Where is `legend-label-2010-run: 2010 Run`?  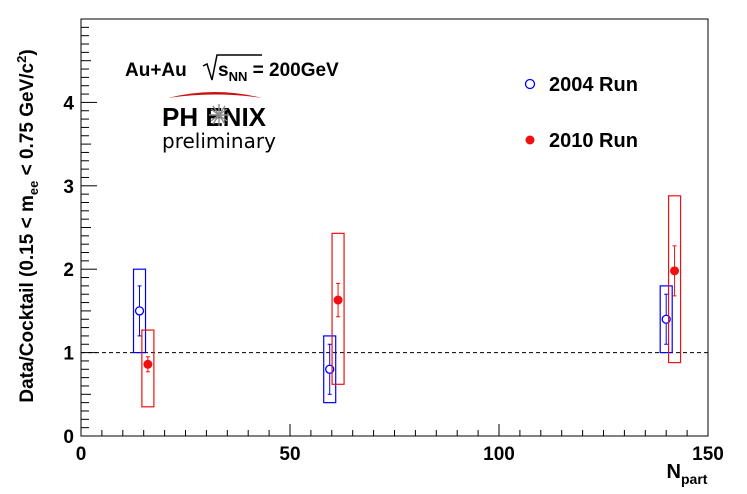 legend-label-2010-run: 2010 Run is located at coordinates (593, 141).